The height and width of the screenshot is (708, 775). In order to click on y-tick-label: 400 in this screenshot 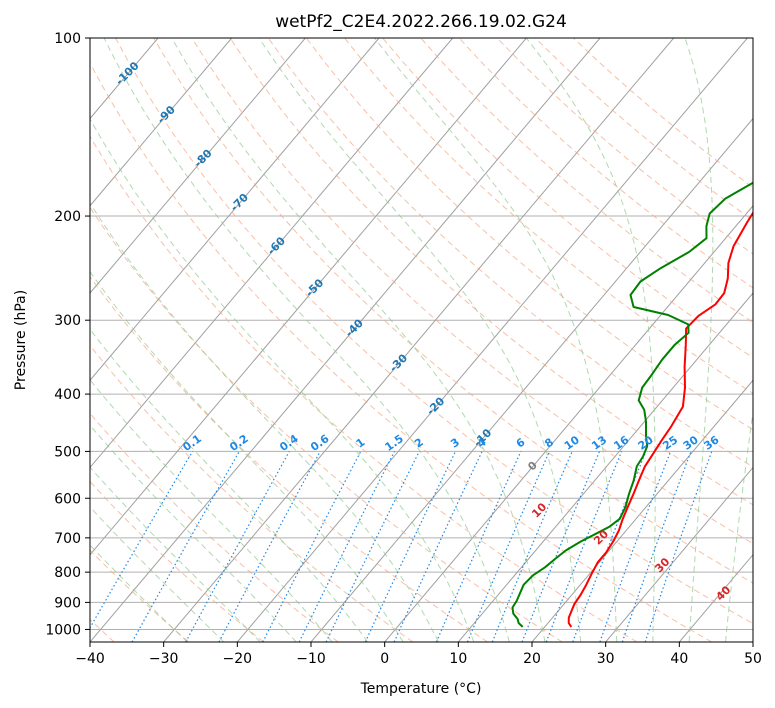, I will do `click(67, 395)`.